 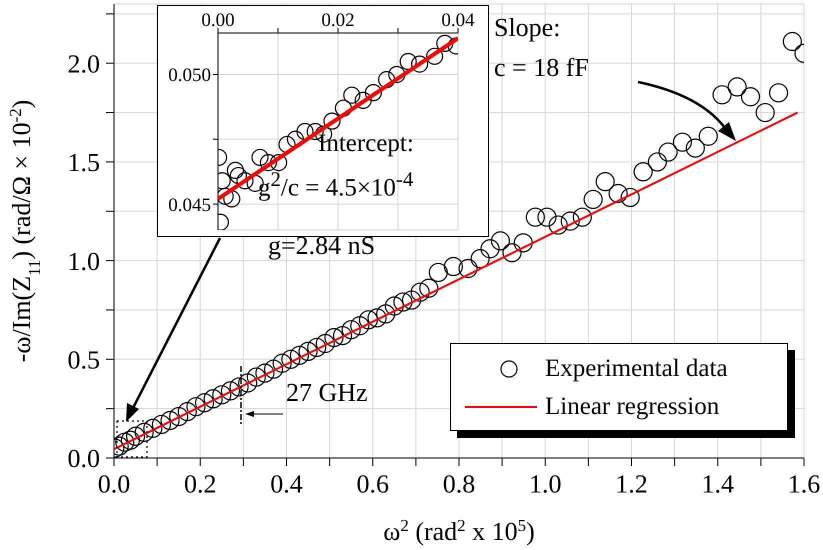 What do you see at coordinates (189, 75) in the screenshot?
I see `y-tick-label: 0.050` at bounding box center [189, 75].